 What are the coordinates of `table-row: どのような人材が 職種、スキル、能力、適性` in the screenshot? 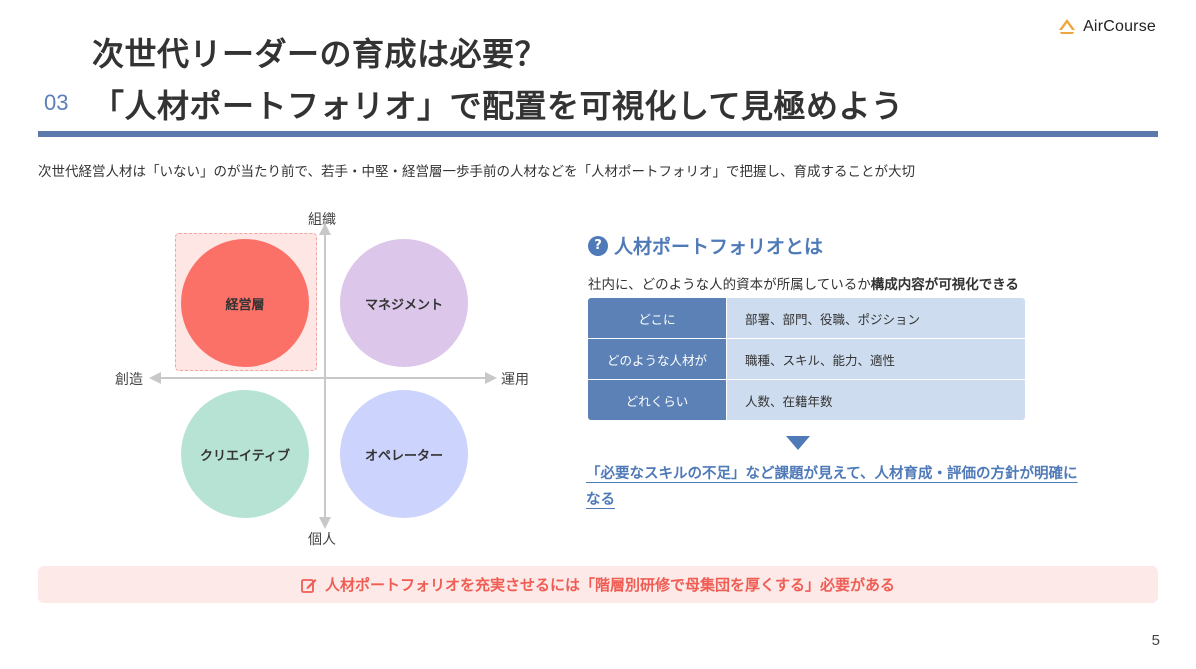 It's located at (806, 359).